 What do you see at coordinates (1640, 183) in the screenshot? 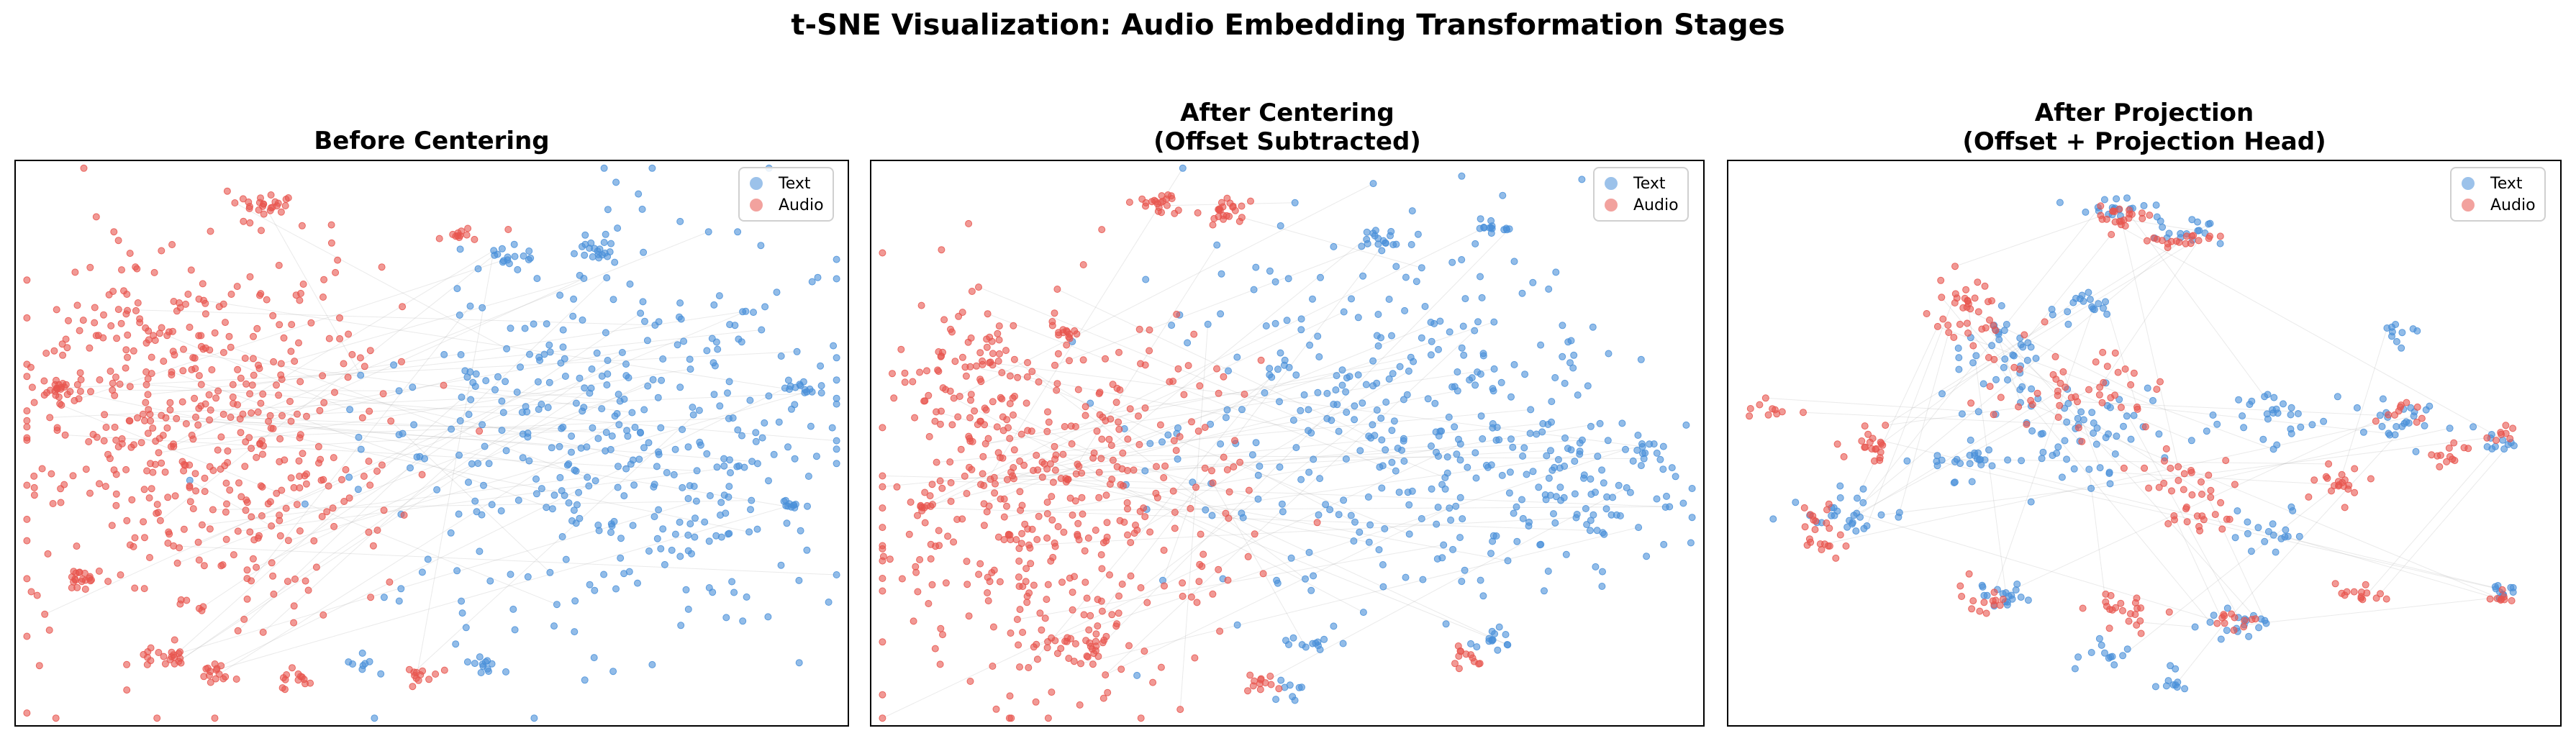
I see `legend-item-text: Text` at bounding box center [1640, 183].